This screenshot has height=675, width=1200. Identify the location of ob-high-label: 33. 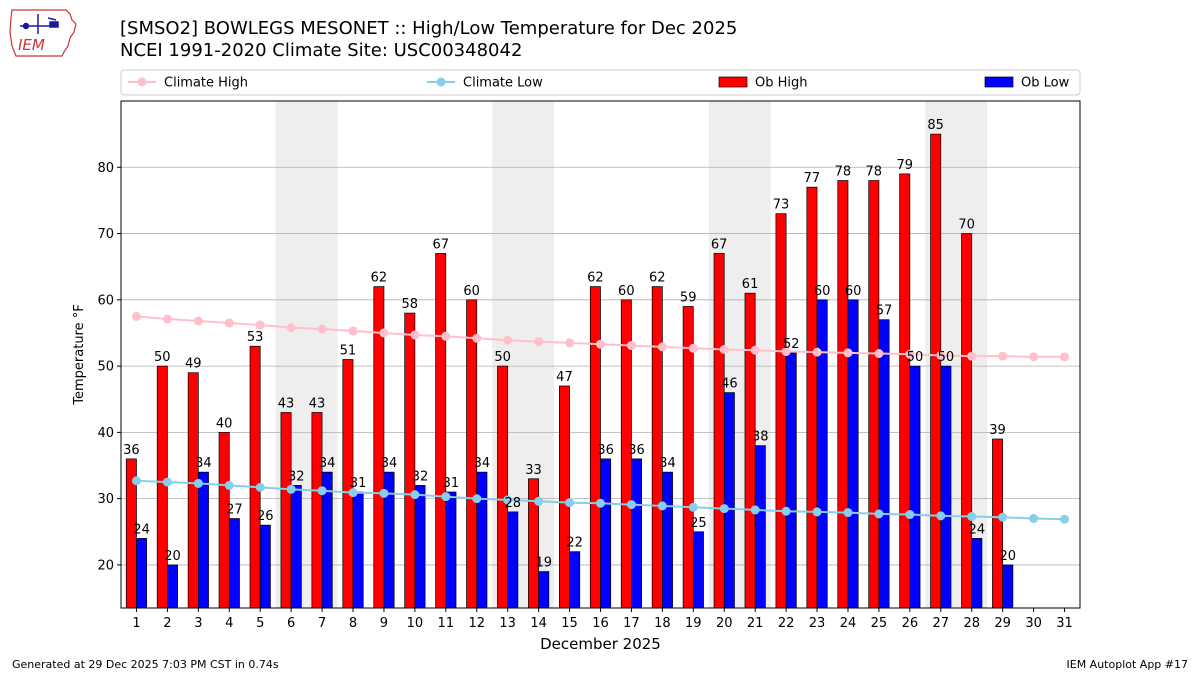
(533, 470).